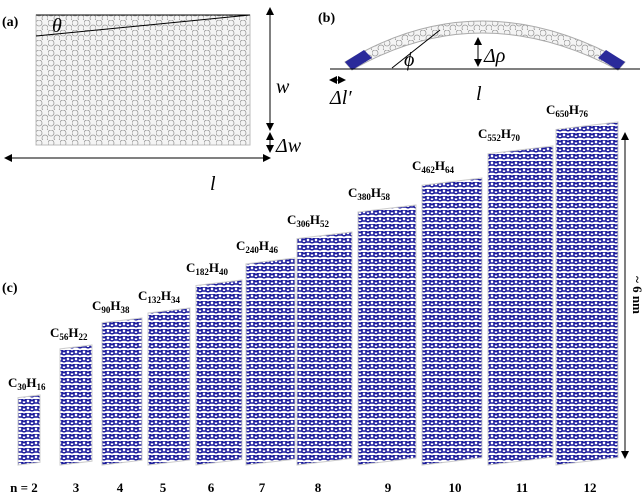 The width and height of the screenshot is (642, 499). I want to click on formula-part: 46, so click(274, 250).